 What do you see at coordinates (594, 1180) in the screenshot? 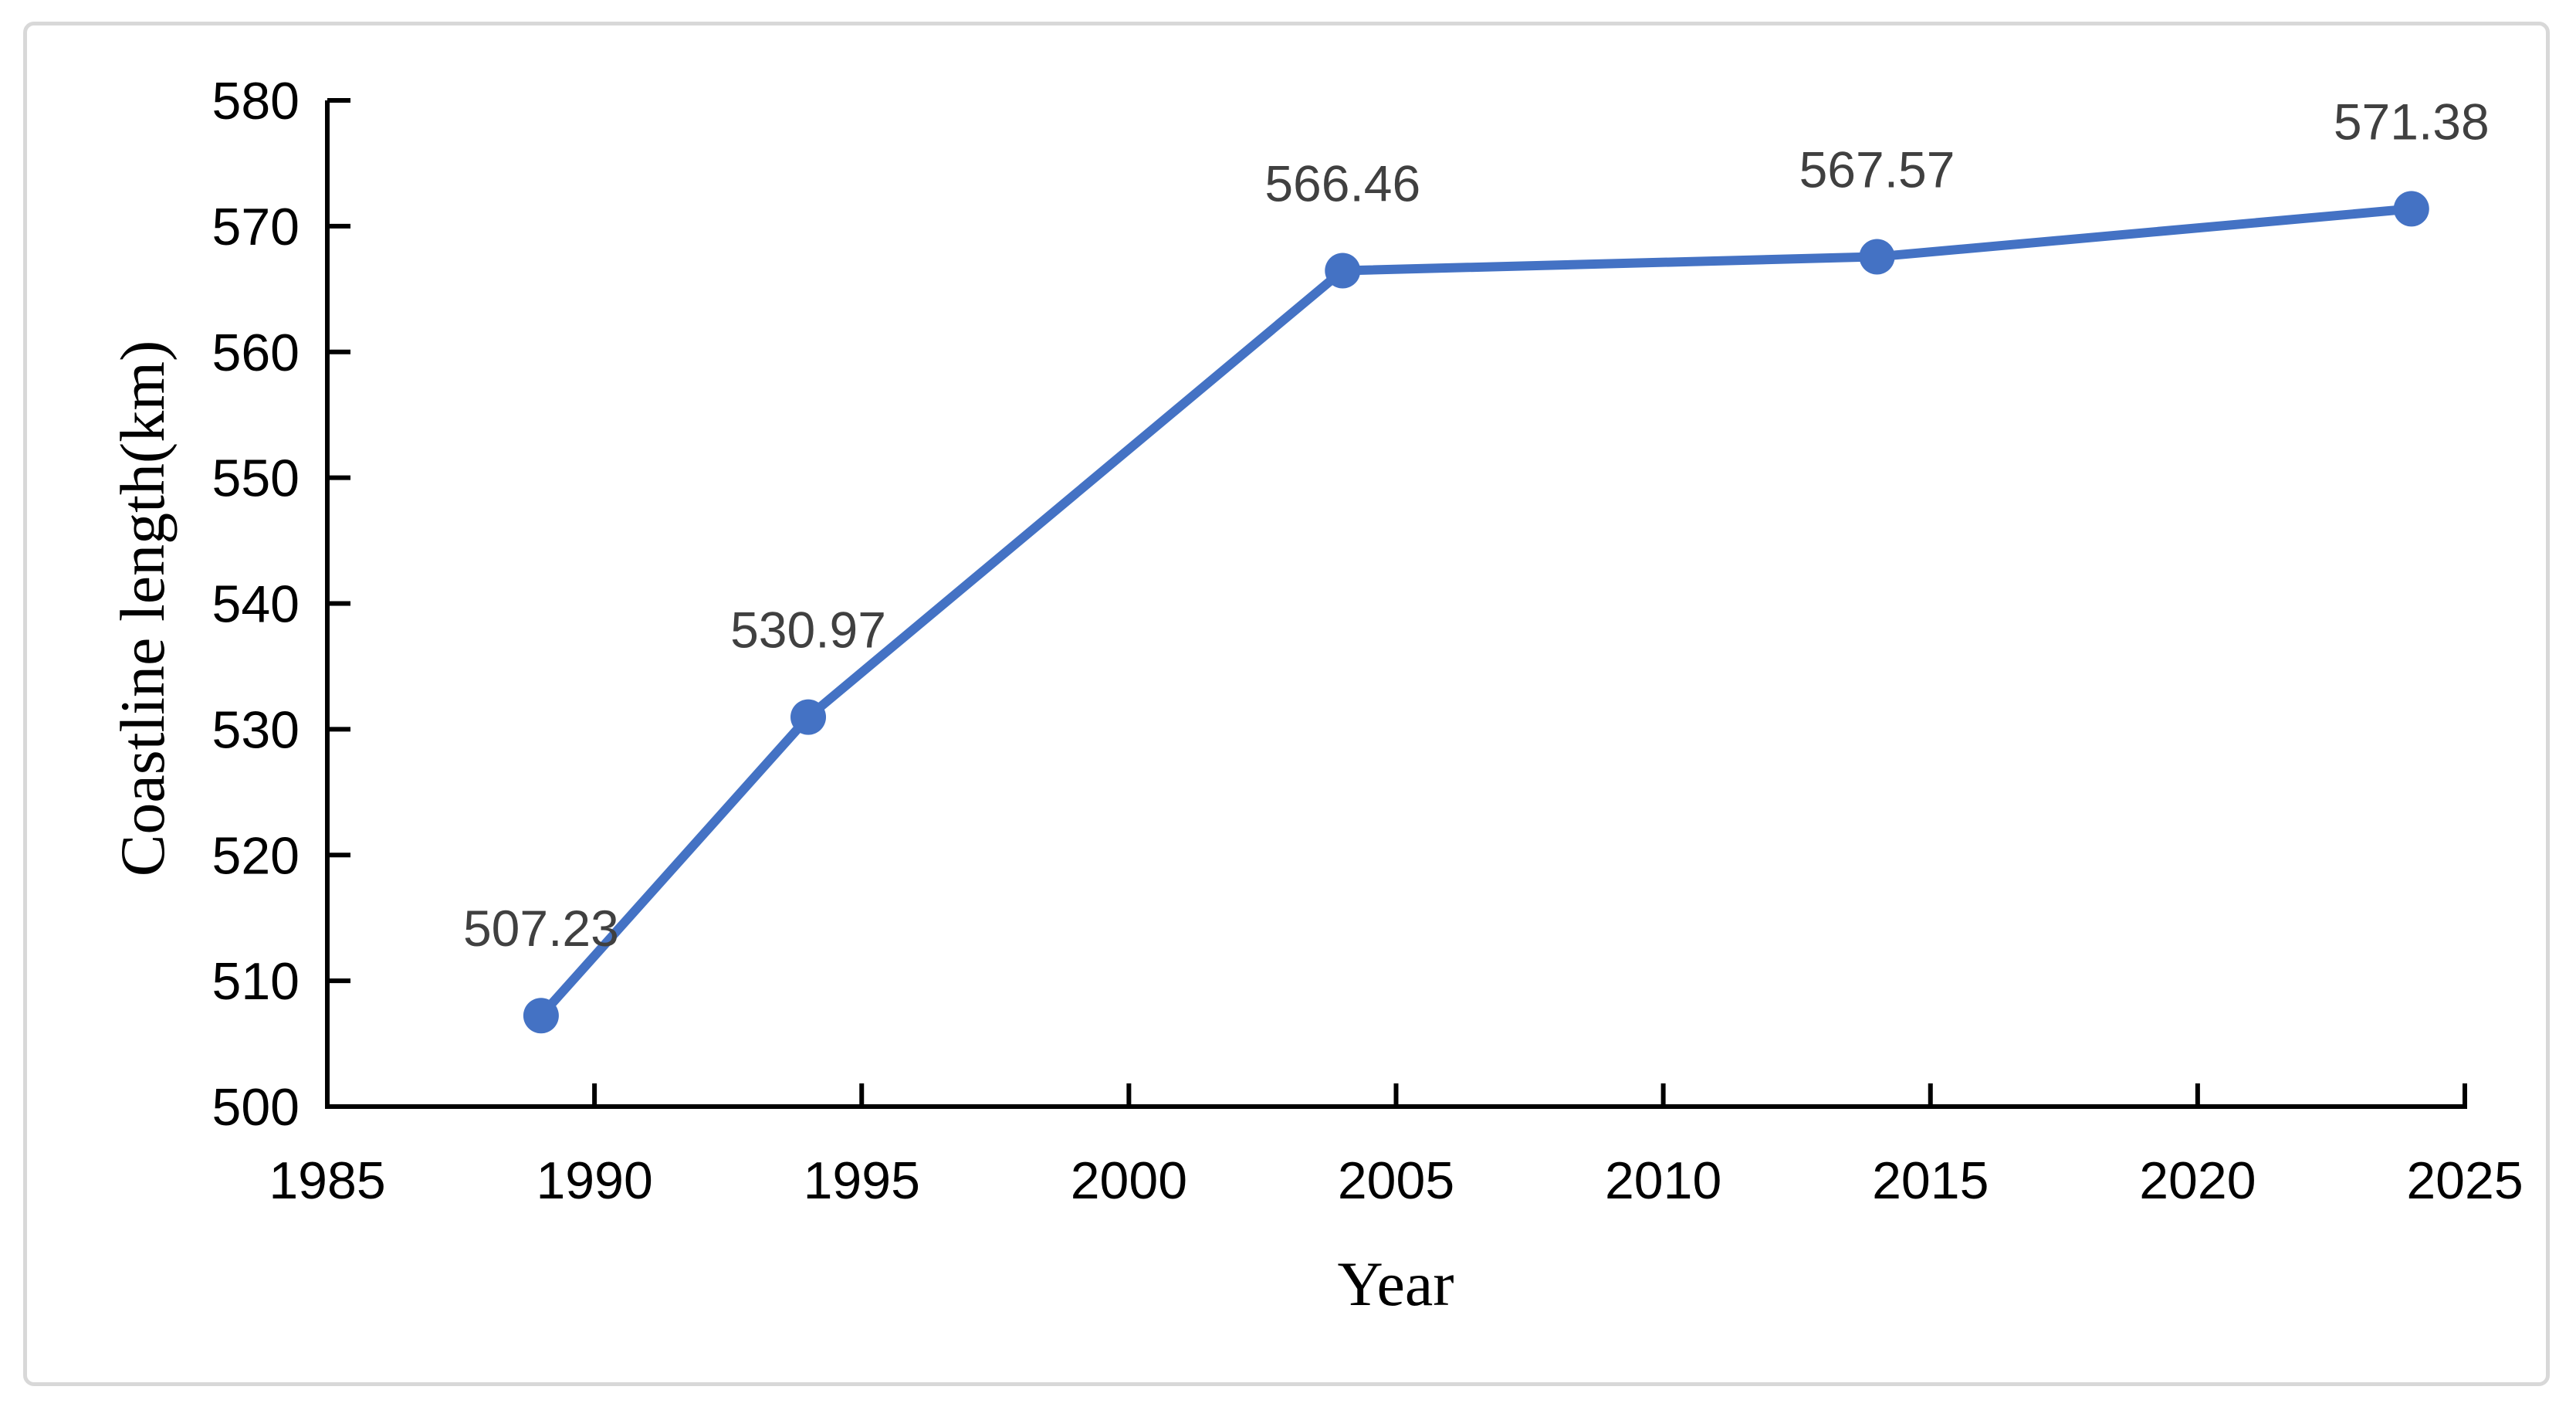
I see `x-tick-label: 1990` at bounding box center [594, 1180].